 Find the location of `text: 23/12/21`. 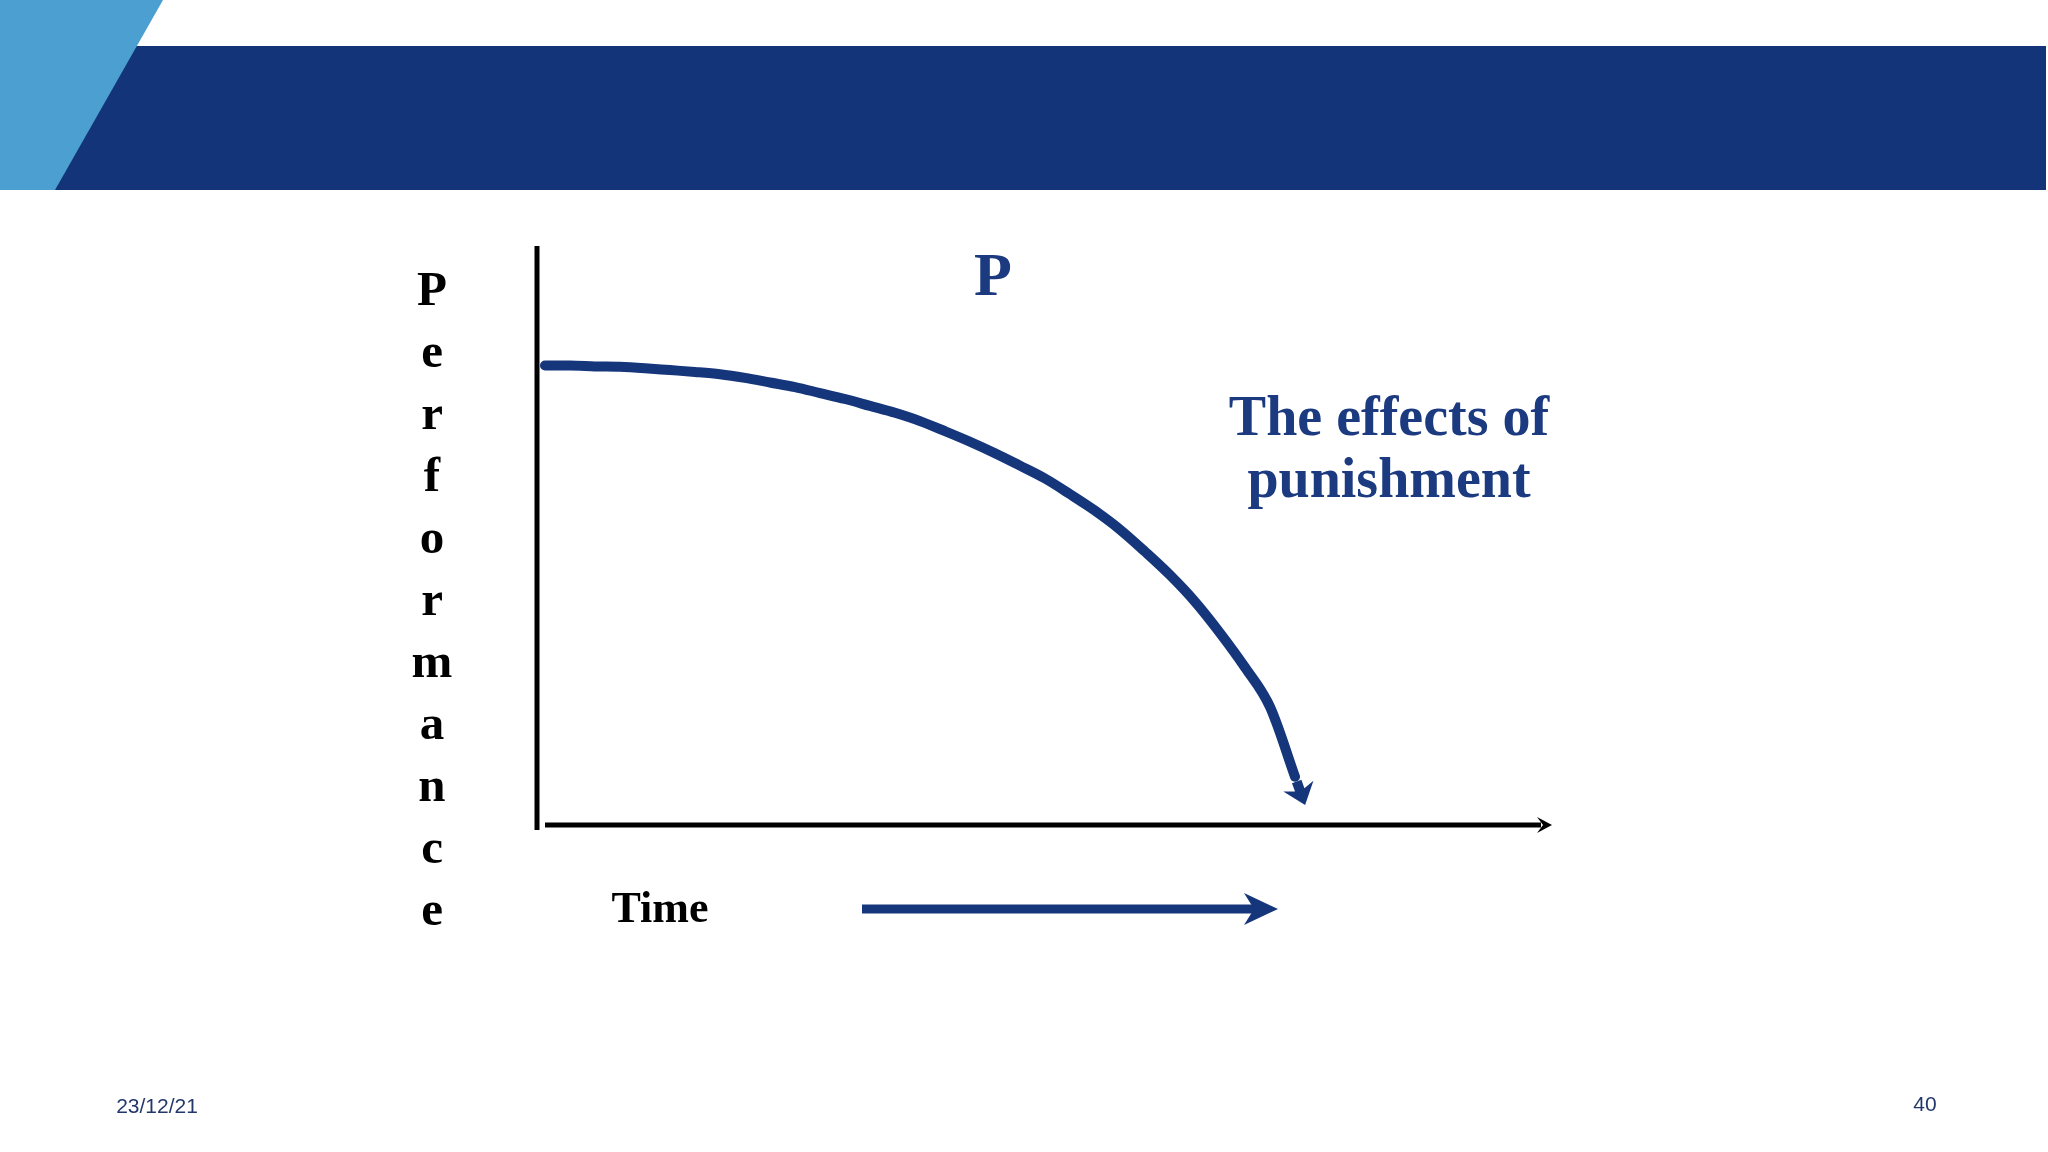

text: 23/12/21 is located at coordinates (157, 1106).